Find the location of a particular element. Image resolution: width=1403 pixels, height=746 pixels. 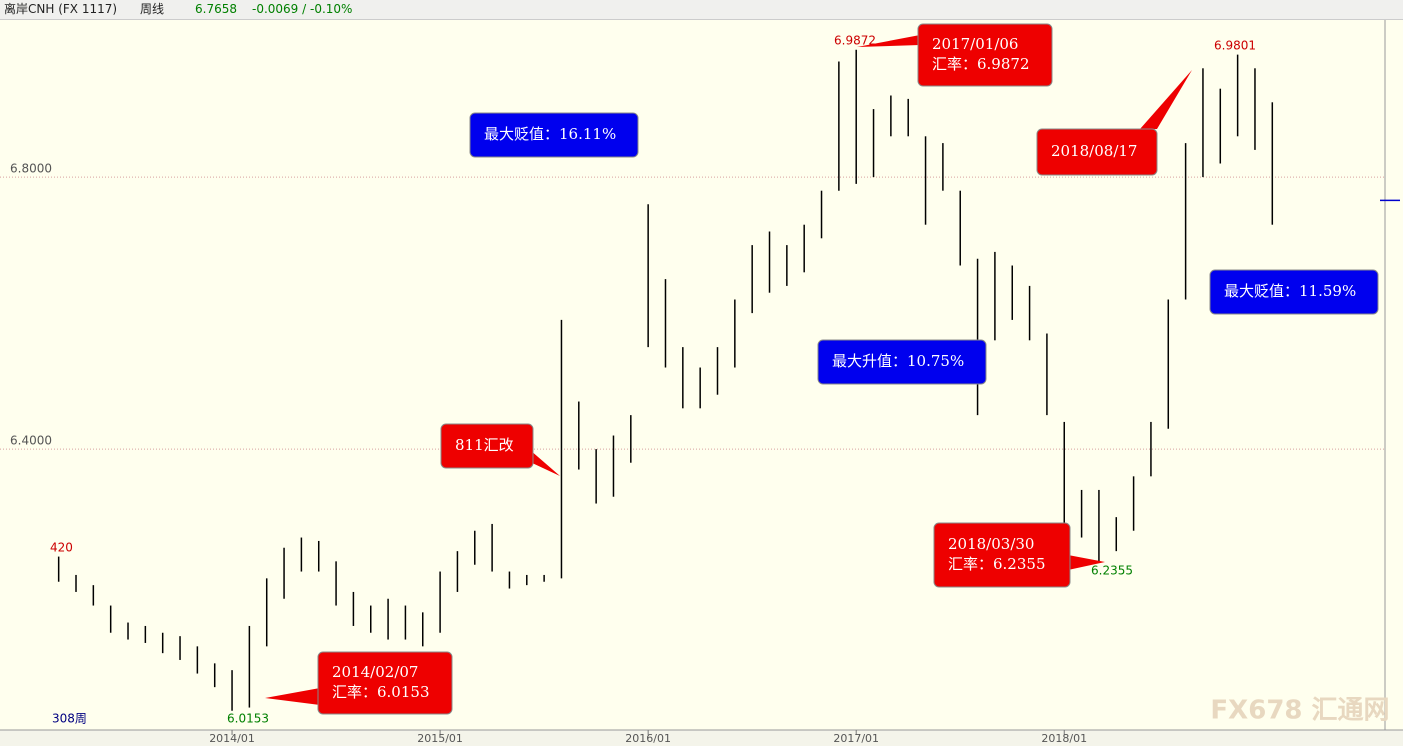

callout-text: 2017/01/06 is located at coordinates (975, 44).